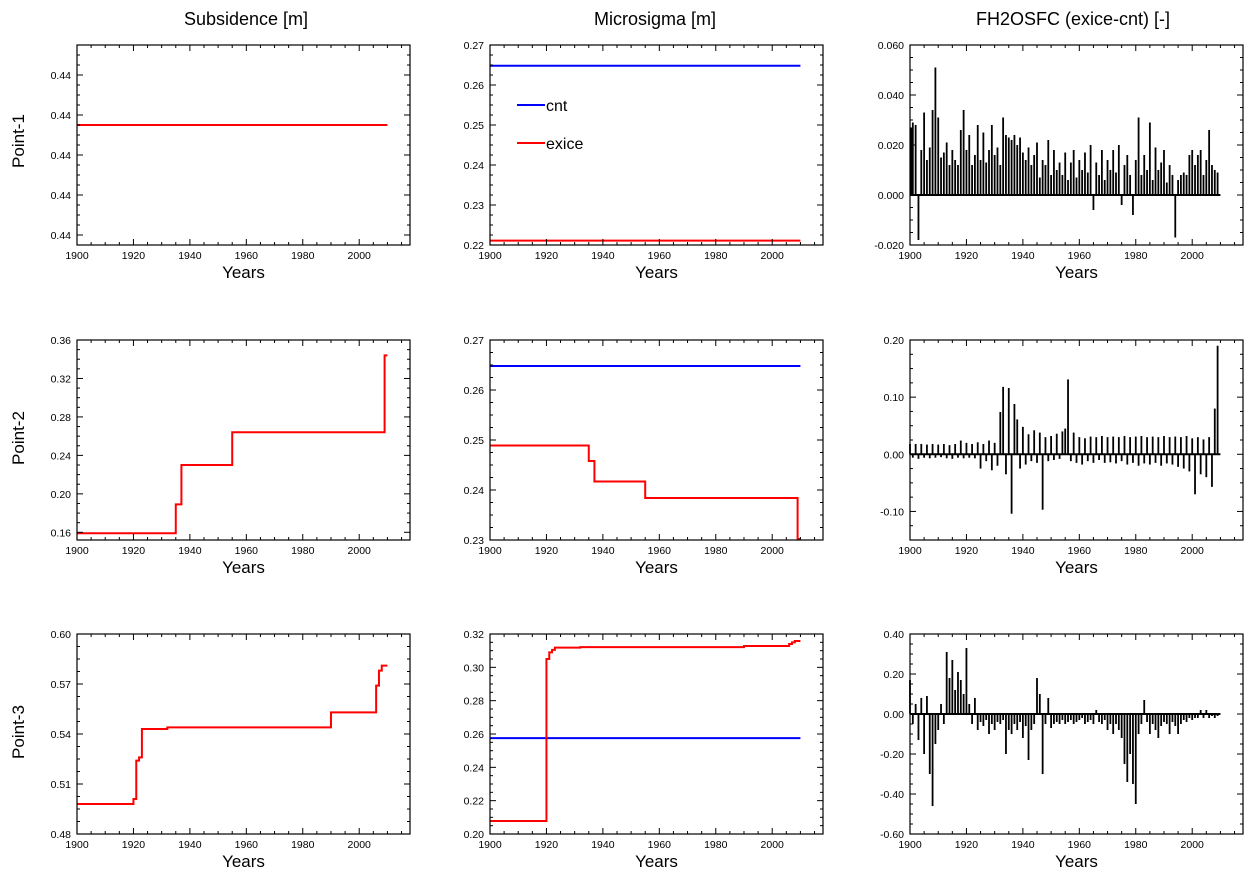 This screenshot has height=885, width=1256. Describe the element at coordinates (474, 206) in the screenshot. I see `y-tick-label: 0.23` at that location.